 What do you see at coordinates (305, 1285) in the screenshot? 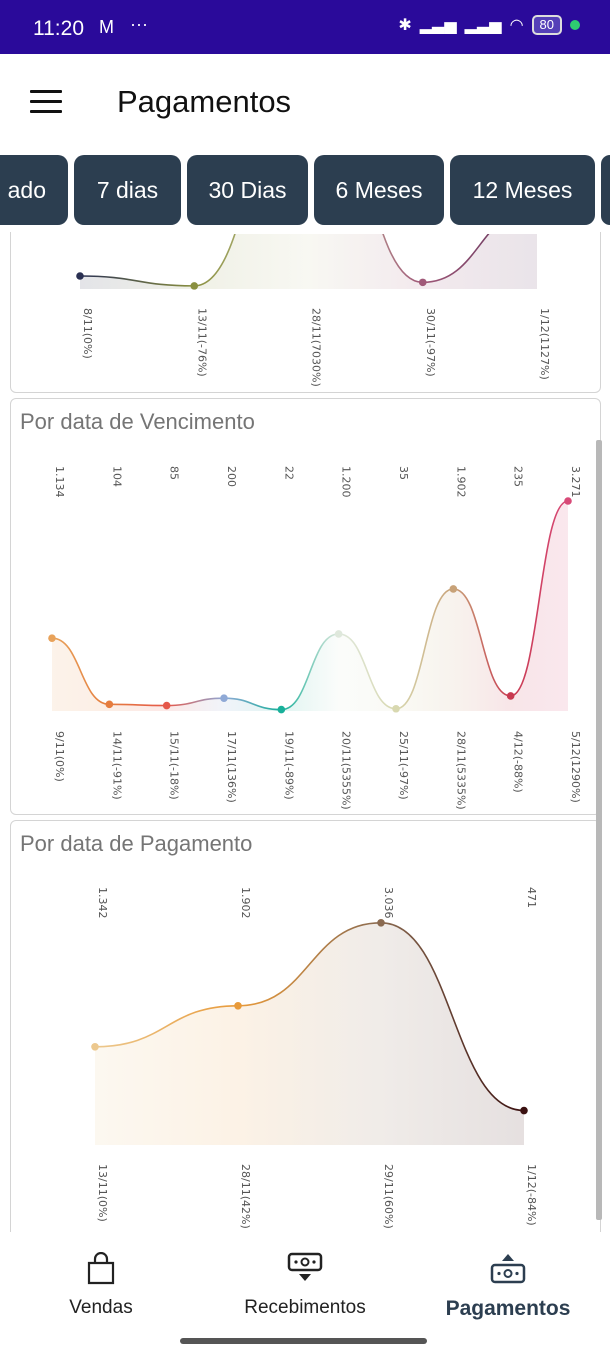
I see `nav-recebimentos: Recebimentos` at bounding box center [305, 1285].